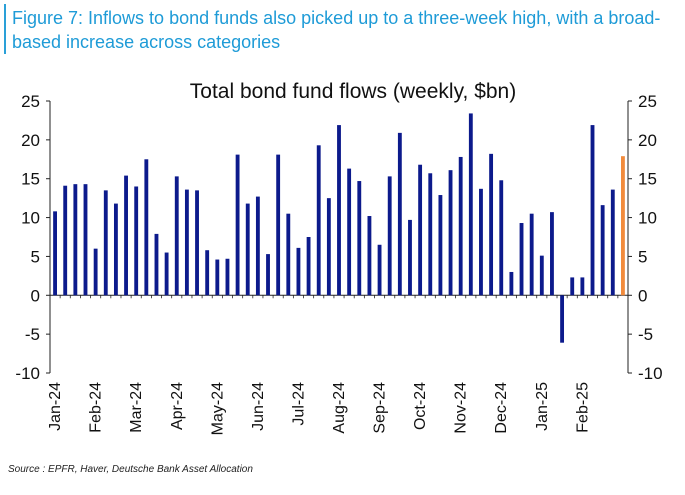 This screenshot has height=495, width=685. I want to click on y-tick-label-left: -5, so click(32, 334).